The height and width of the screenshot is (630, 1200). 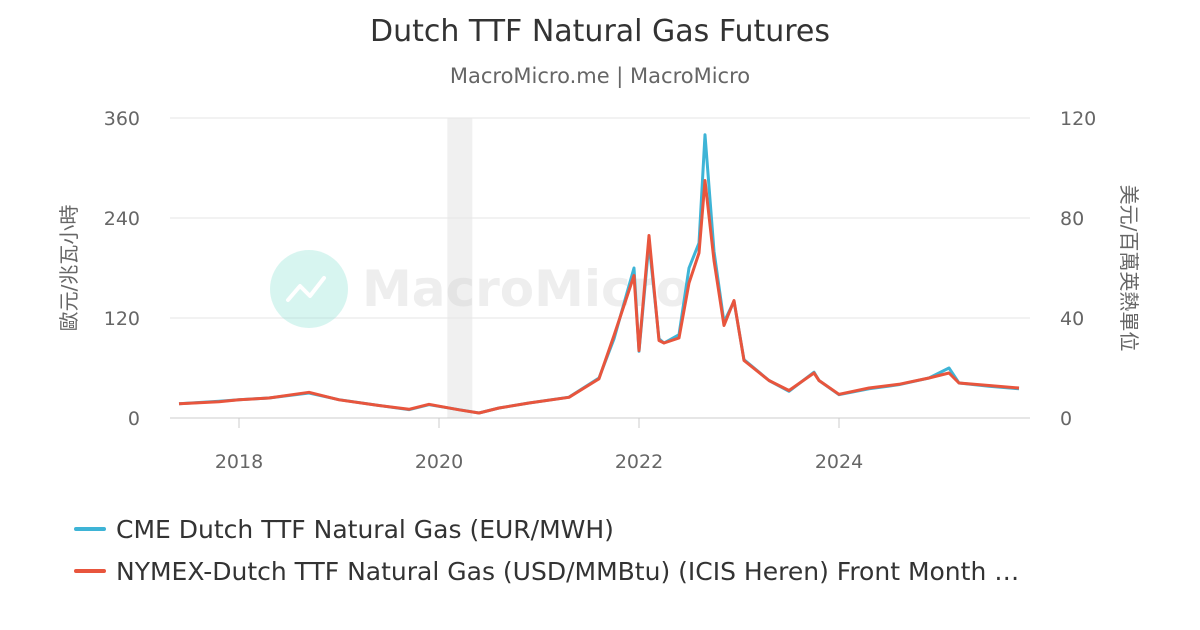 I want to click on x-axis-labels: 2018 2020 2022 2024, so click(x=539, y=462).